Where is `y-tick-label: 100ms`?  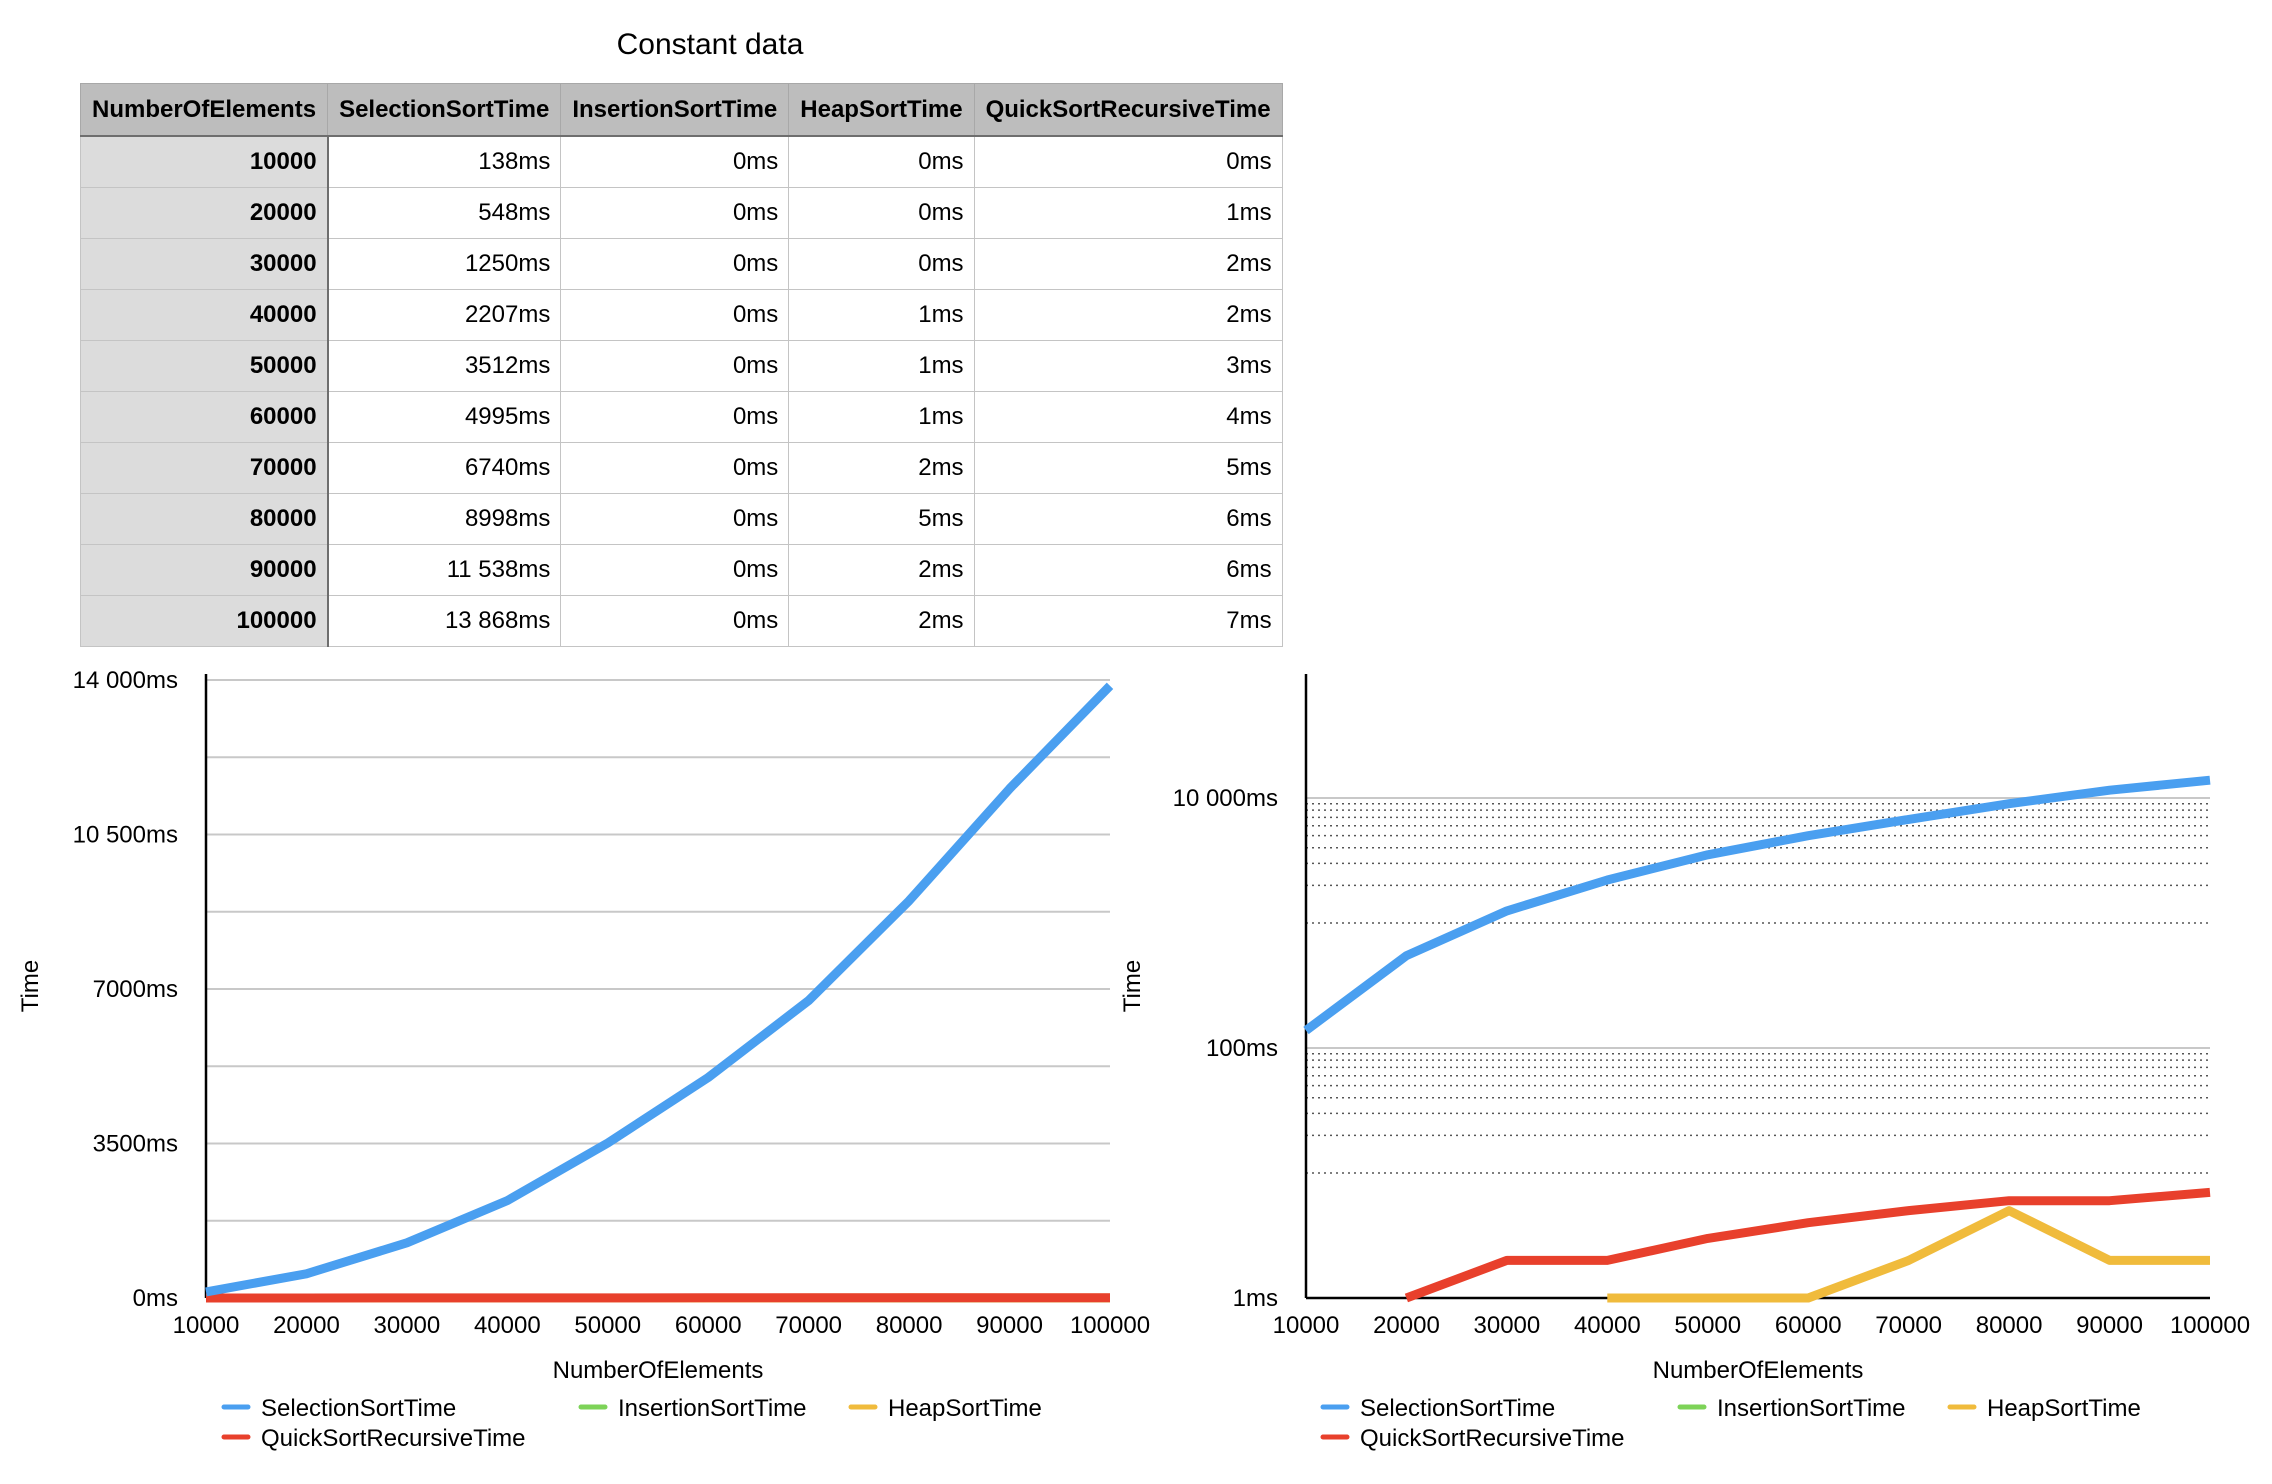 y-tick-label: 100ms is located at coordinates (1242, 1048).